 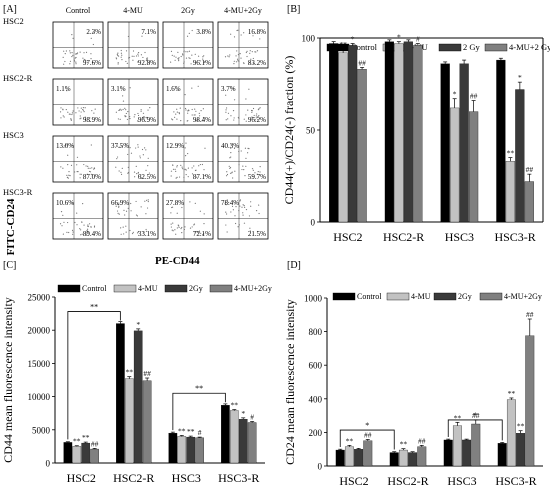 I want to click on significance-marker: **, so click(x=235, y=405).